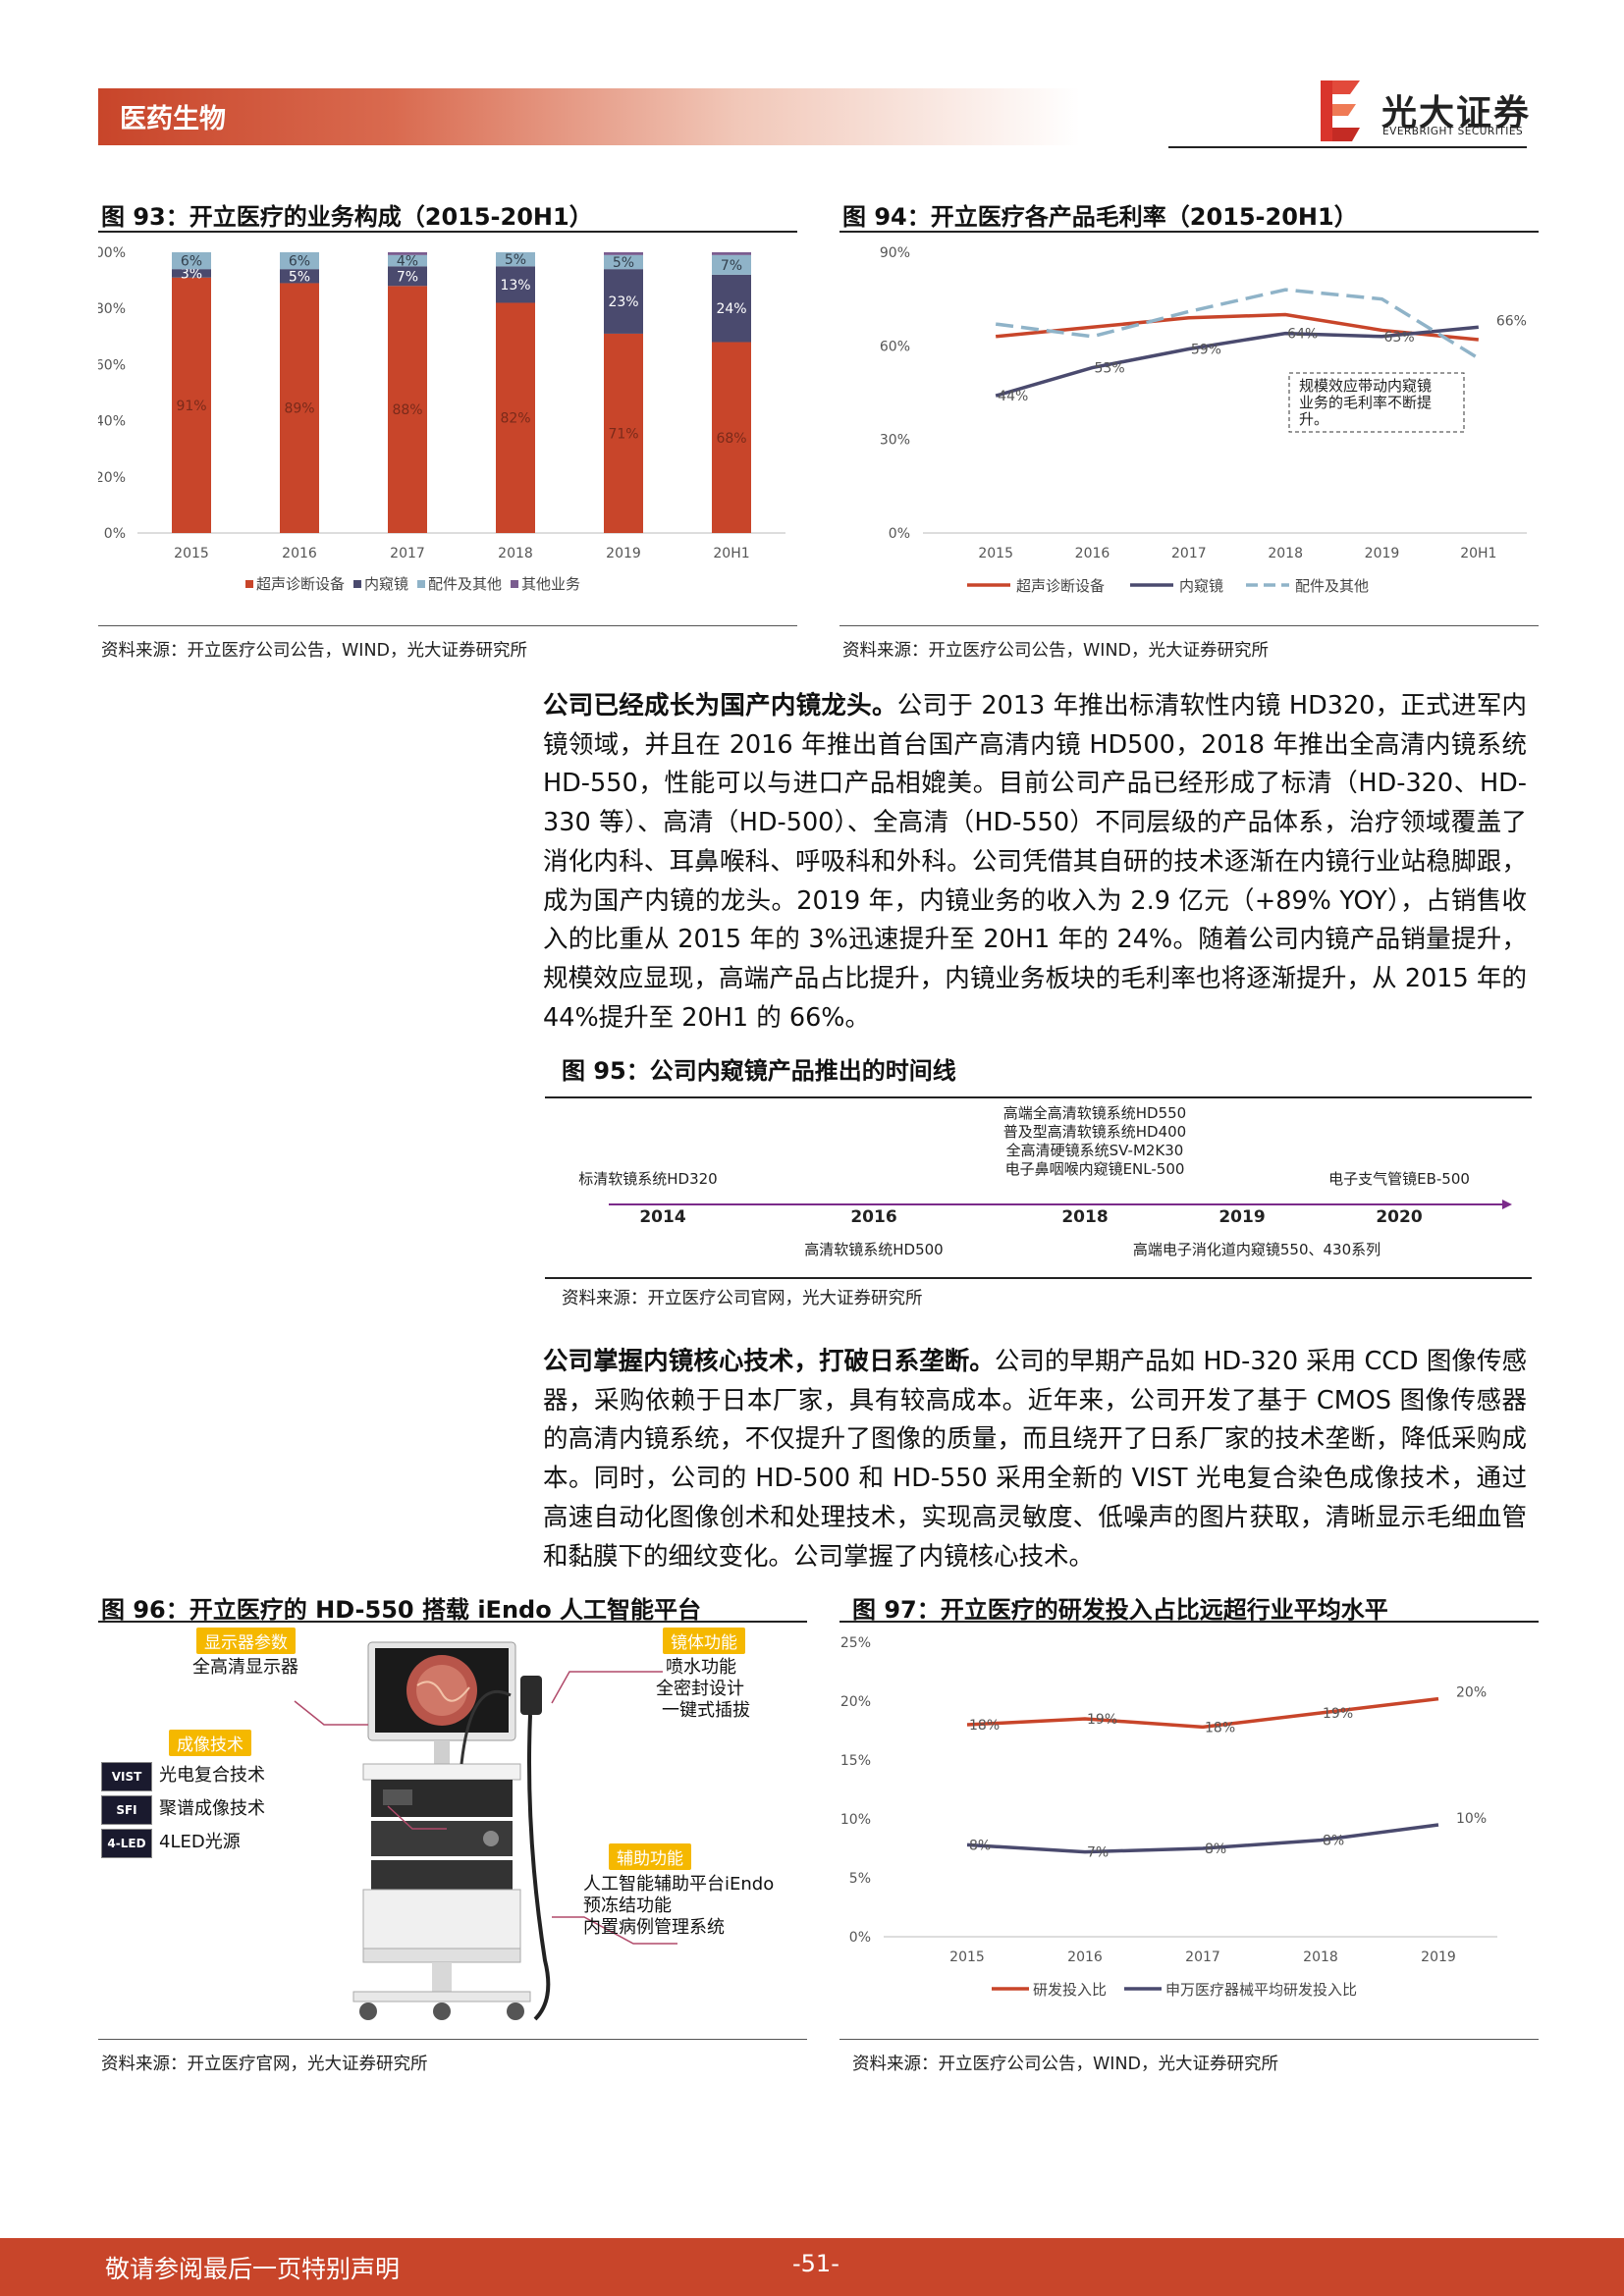 The height and width of the screenshot is (2296, 1624). I want to click on imaging-line-1: 光电复合技术, so click(212, 1775).